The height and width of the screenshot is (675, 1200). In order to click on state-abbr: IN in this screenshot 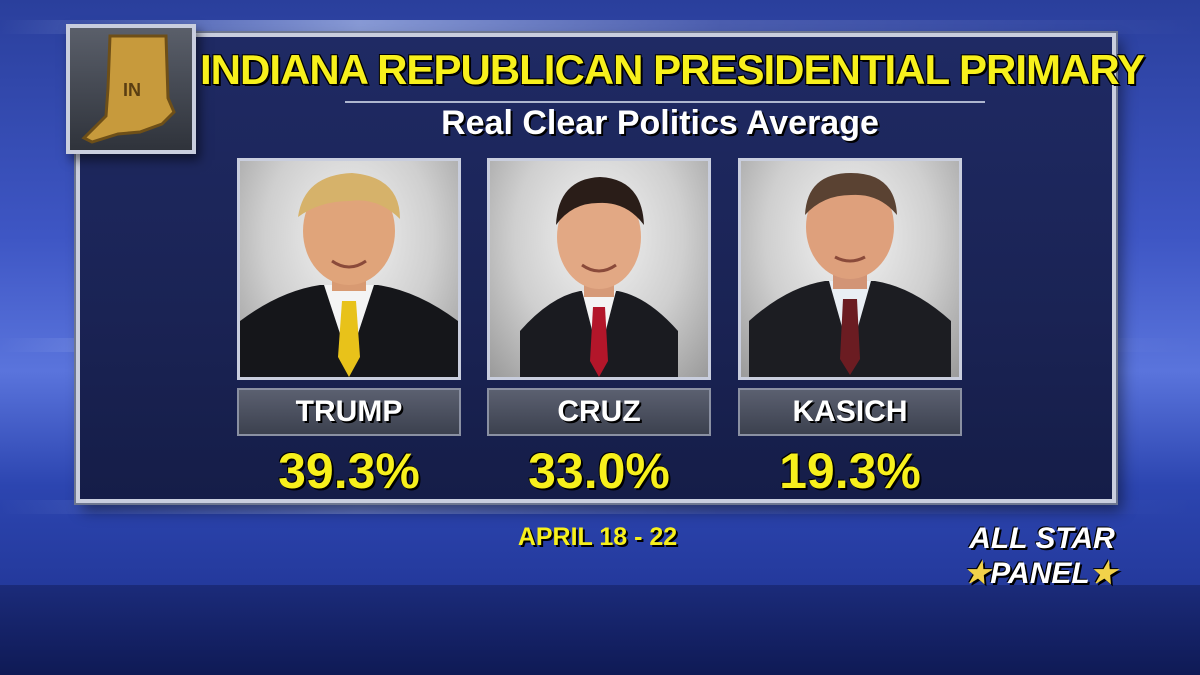, I will do `click(132, 90)`.